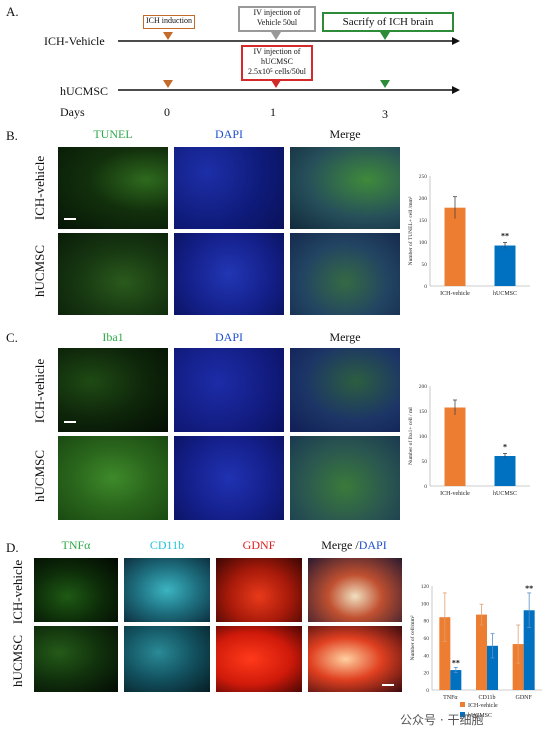 This screenshot has height=738, width=554. What do you see at coordinates (345, 478) in the screenshot?
I see `image-merge-hucmsc-c` at bounding box center [345, 478].